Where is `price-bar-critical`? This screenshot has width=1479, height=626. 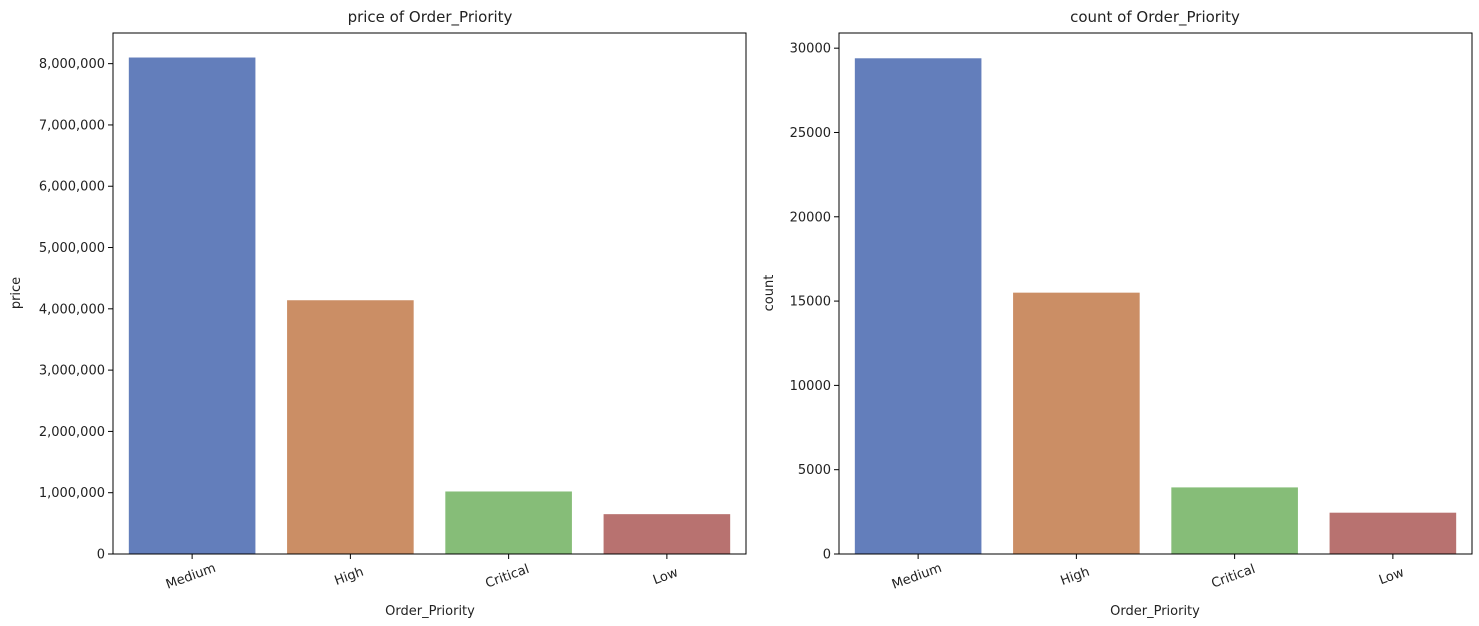
price-bar-critical is located at coordinates (508, 522).